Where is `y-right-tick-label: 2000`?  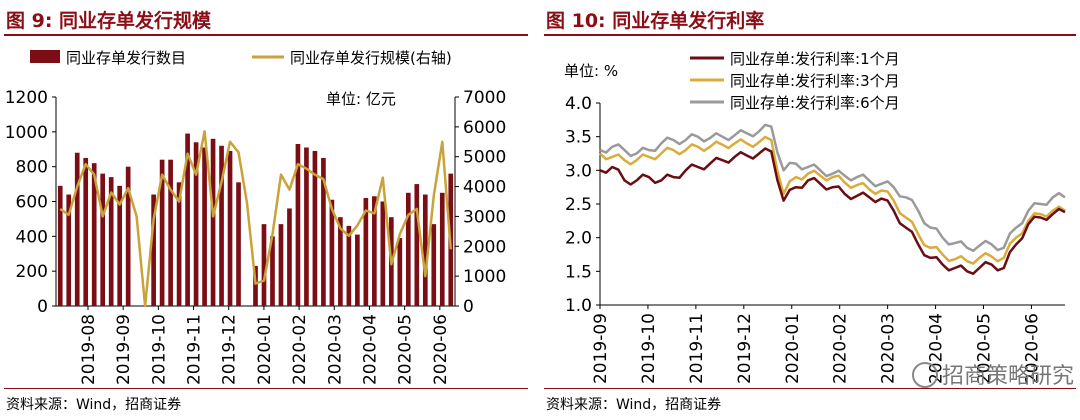
y-right-tick-label: 2000 is located at coordinates (484, 247).